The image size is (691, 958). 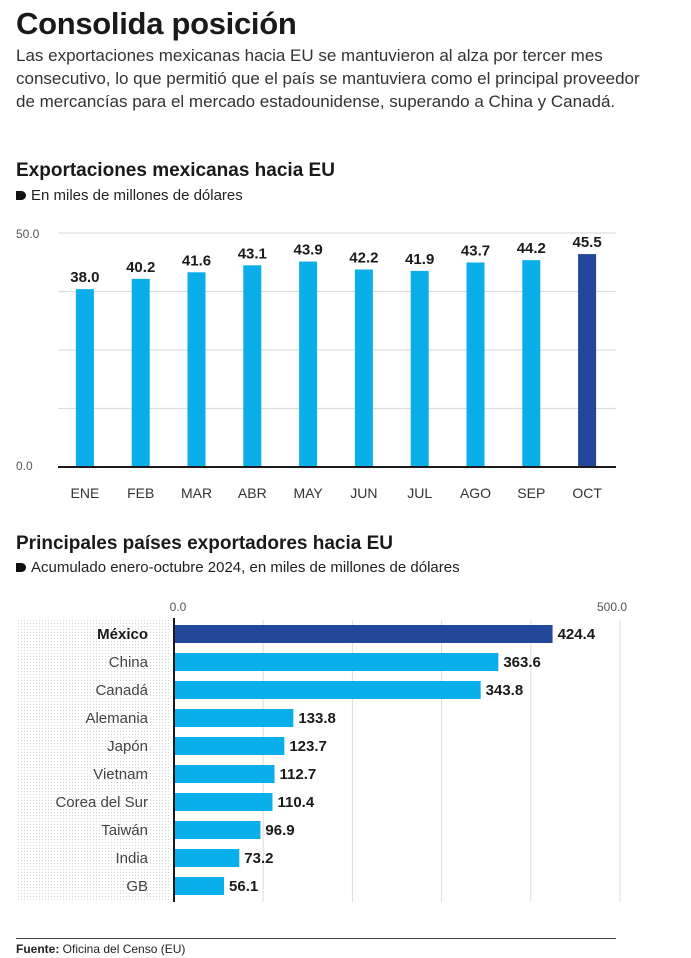 I want to click on category-label: México, so click(x=122, y=634).